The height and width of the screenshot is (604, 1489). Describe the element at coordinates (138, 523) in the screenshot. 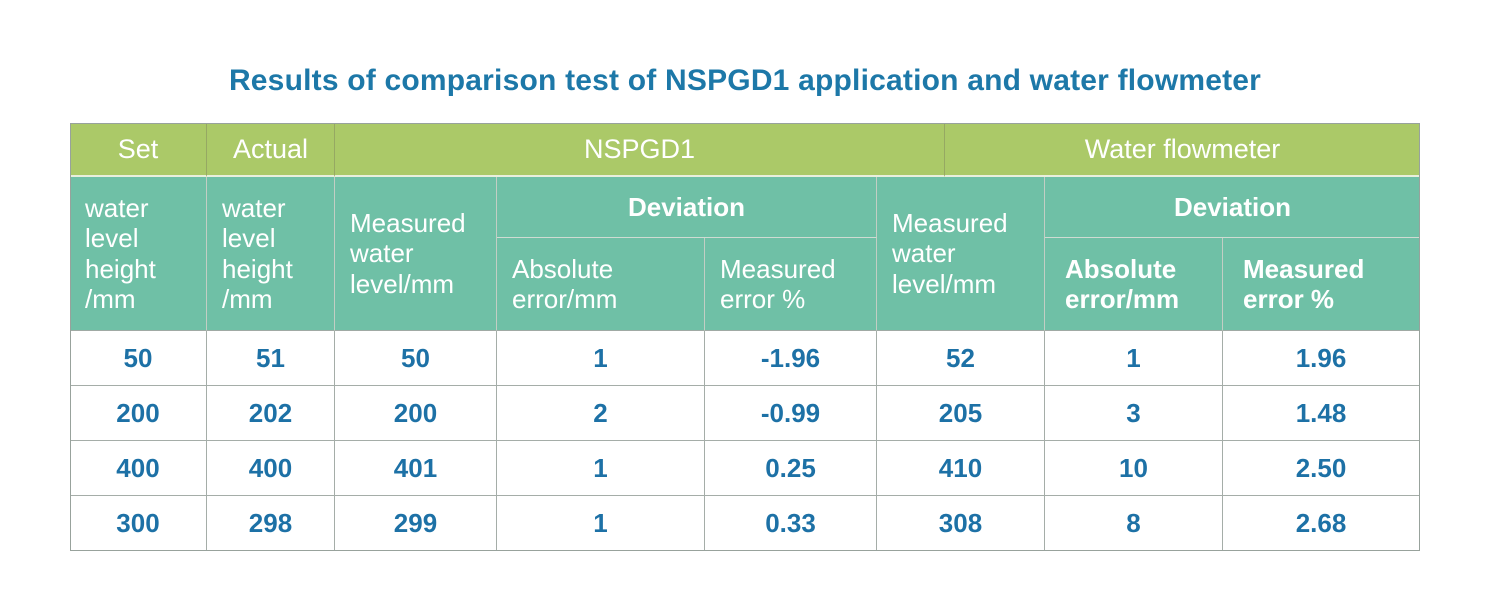

I see `cell-set-height: 300` at that location.